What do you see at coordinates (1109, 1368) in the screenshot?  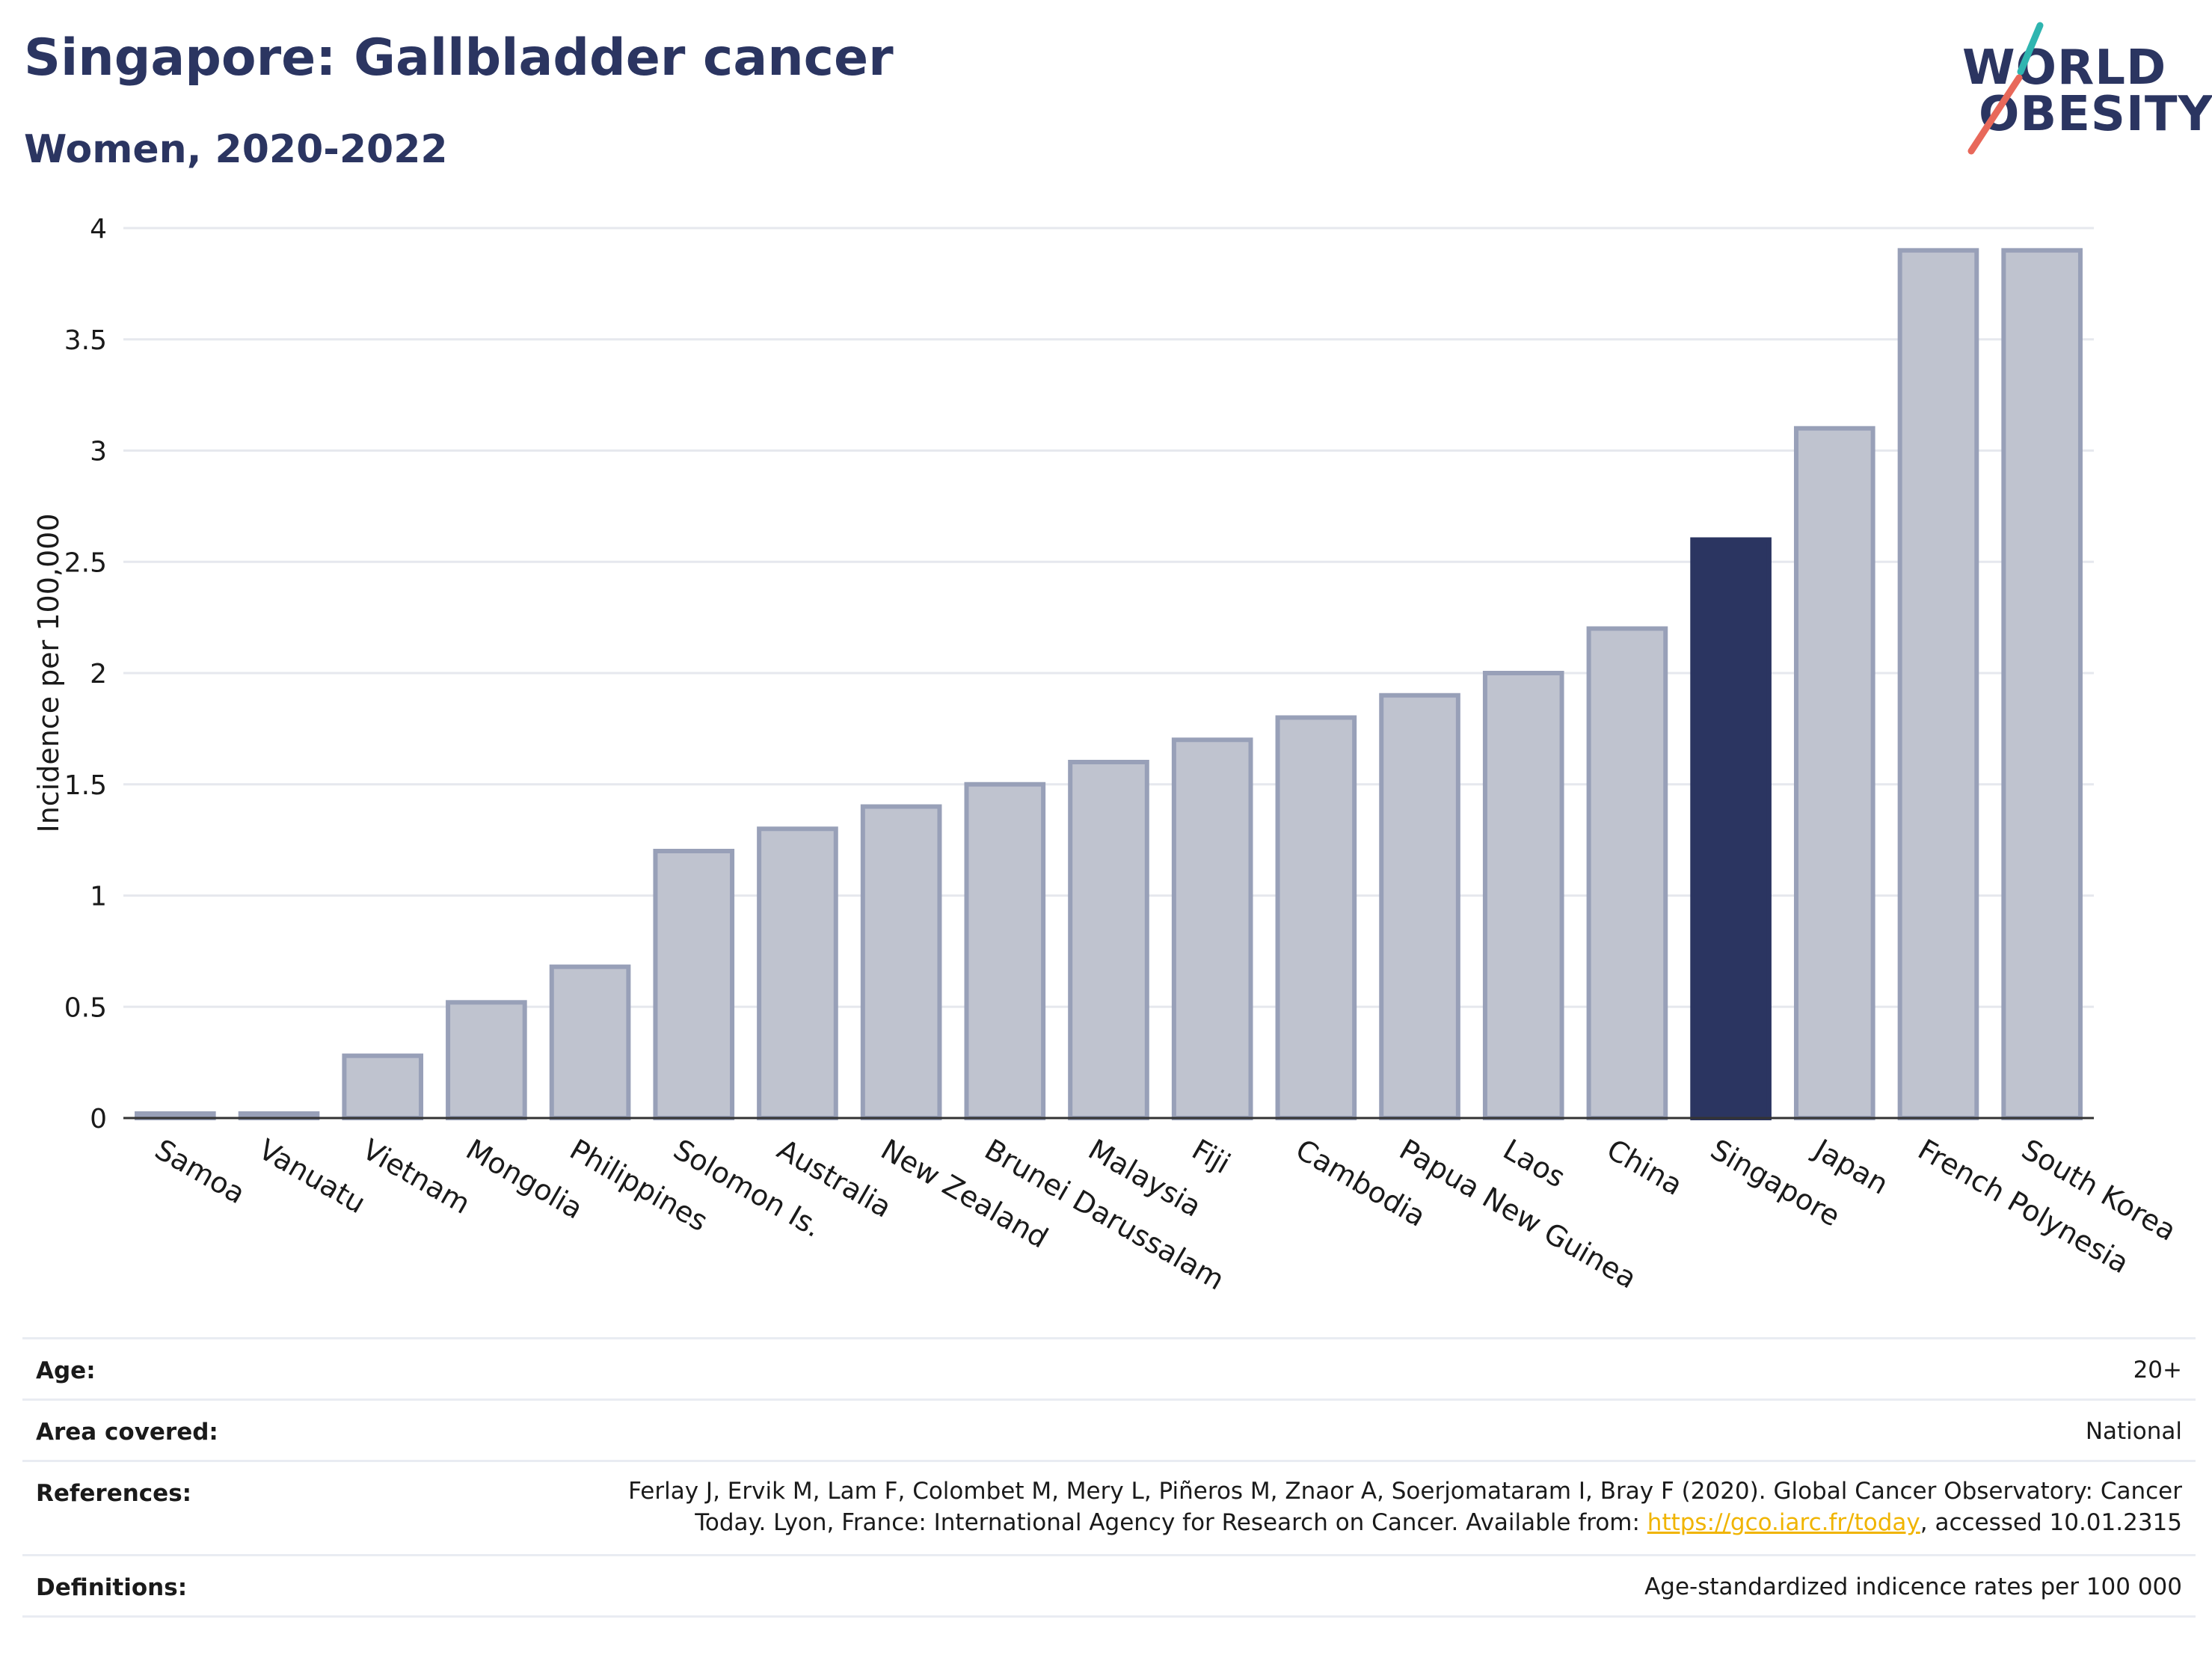 I see `info-row-age: Age: 20+` at bounding box center [1109, 1368].